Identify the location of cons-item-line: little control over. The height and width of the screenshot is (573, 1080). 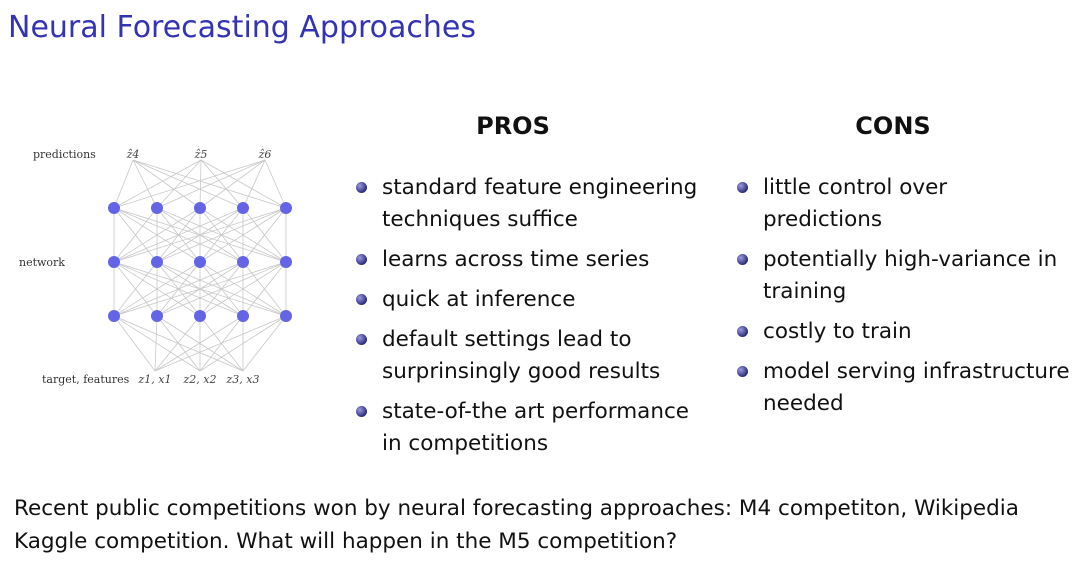
(855, 187).